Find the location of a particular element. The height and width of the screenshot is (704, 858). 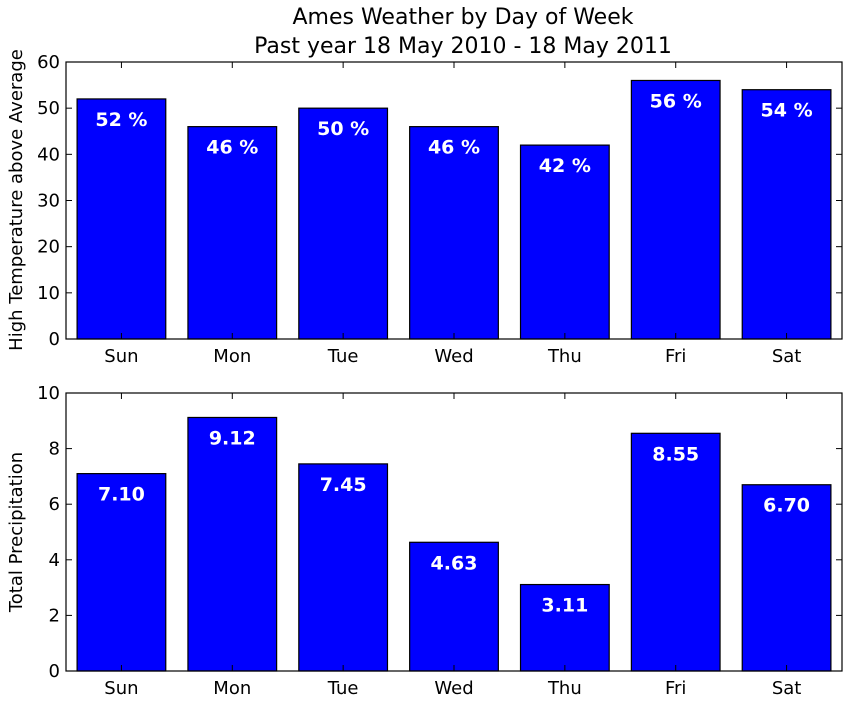

ytick-label-precipitation: 0 is located at coordinates (54, 671).